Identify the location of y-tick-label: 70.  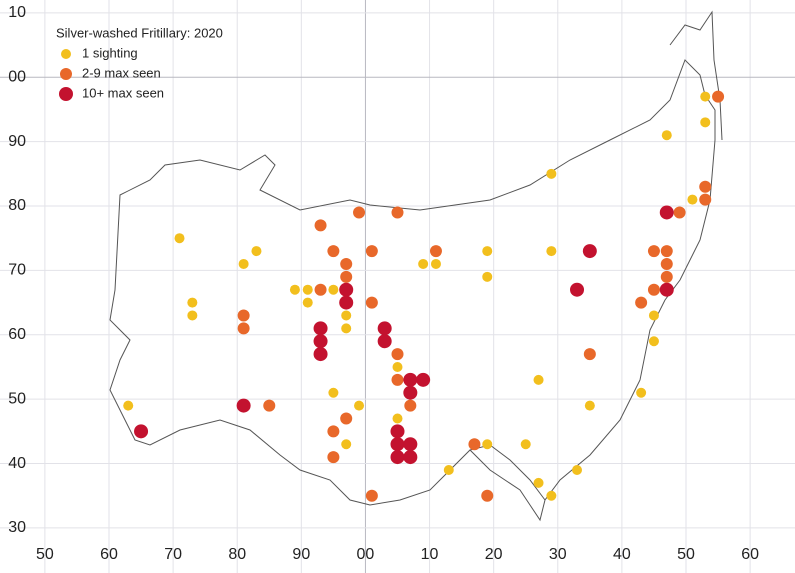
(17, 270).